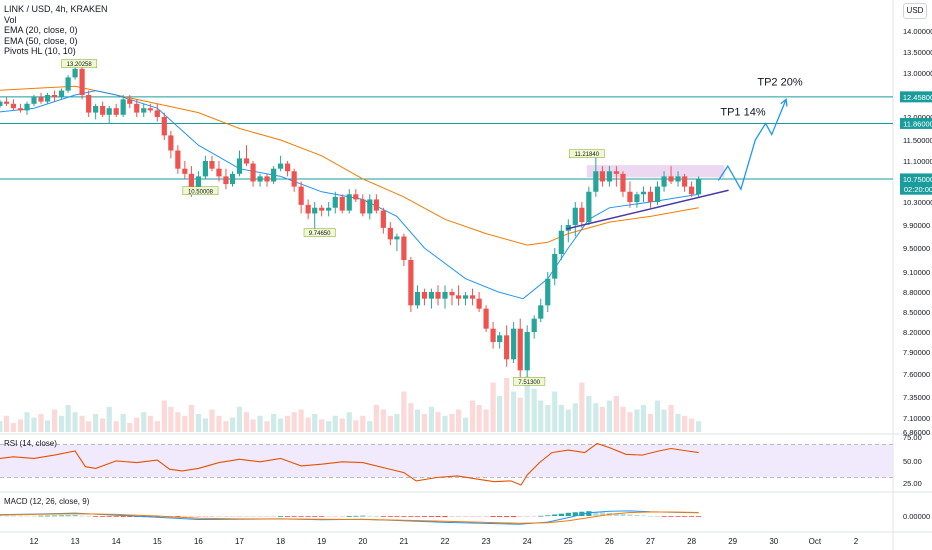 The image size is (932, 550). What do you see at coordinates (916, 97) in the screenshot?
I see `price-label-box` at bounding box center [916, 97].